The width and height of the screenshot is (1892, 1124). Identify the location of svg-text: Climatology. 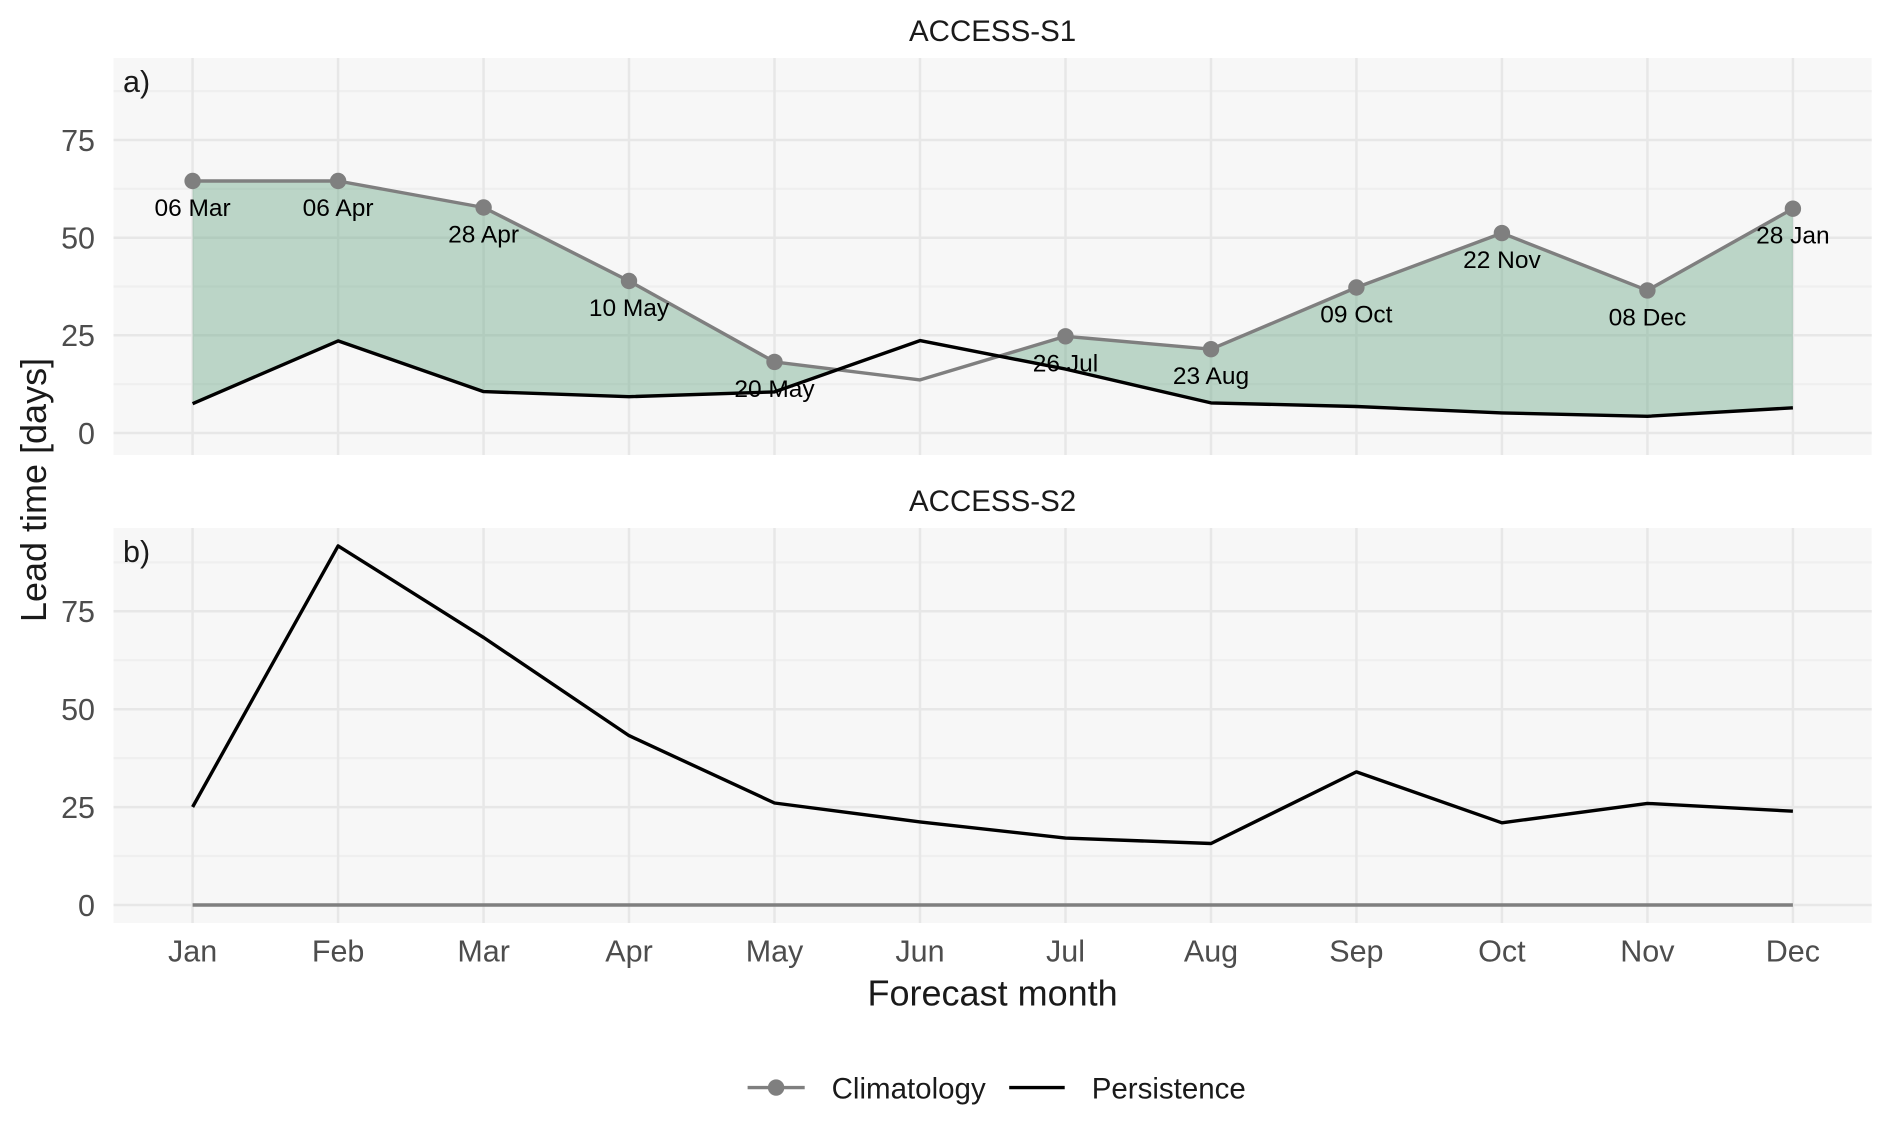
(909, 1088).